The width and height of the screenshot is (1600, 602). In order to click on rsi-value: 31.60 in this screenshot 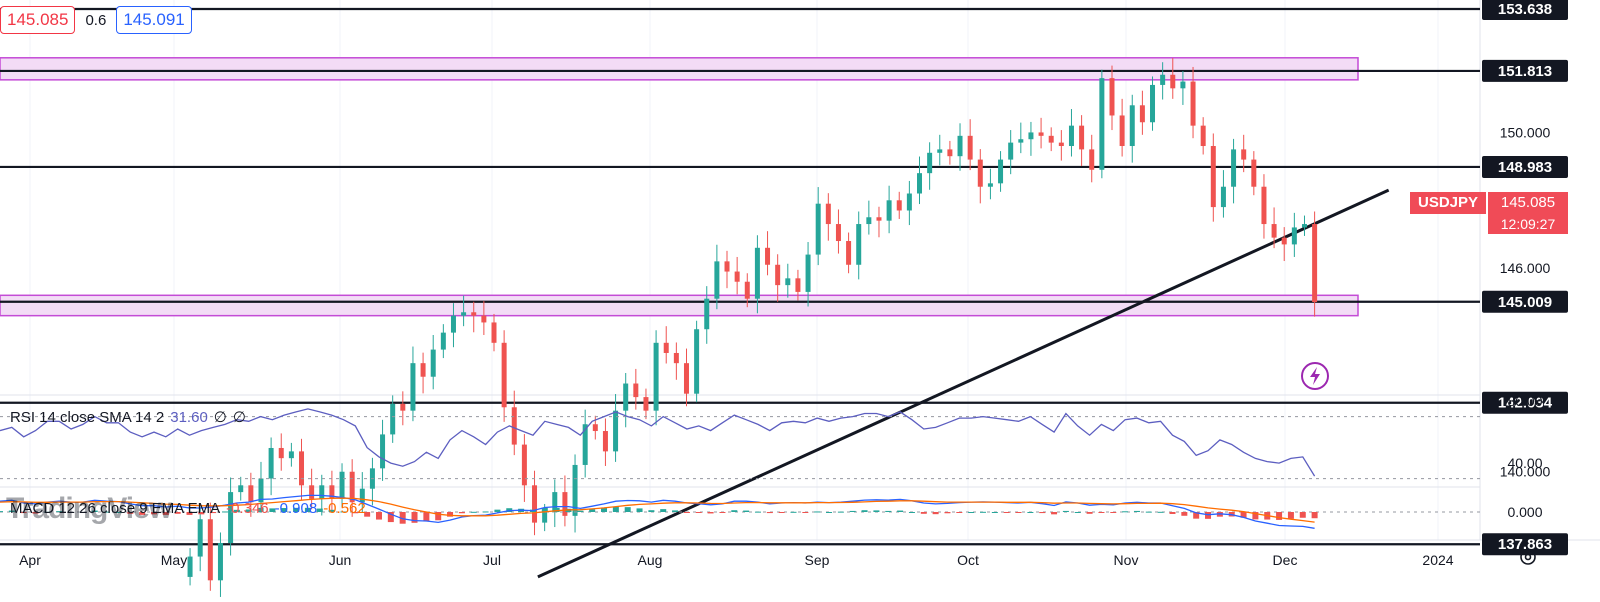, I will do `click(189, 417)`.